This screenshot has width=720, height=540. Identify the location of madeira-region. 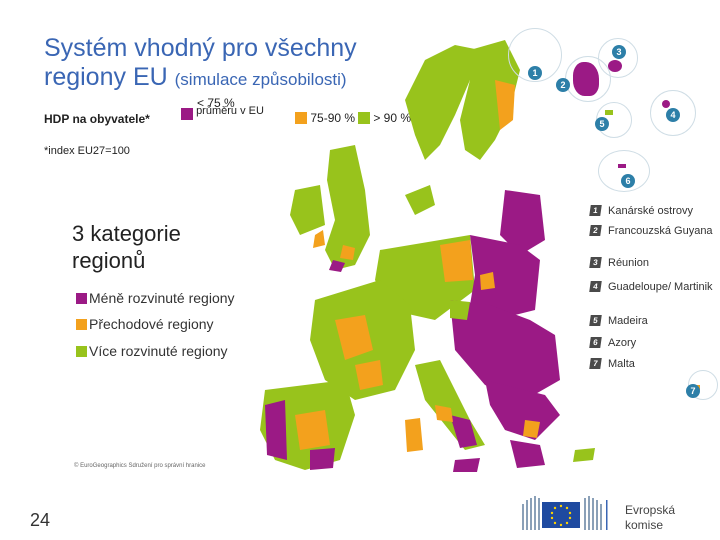
(609, 112).